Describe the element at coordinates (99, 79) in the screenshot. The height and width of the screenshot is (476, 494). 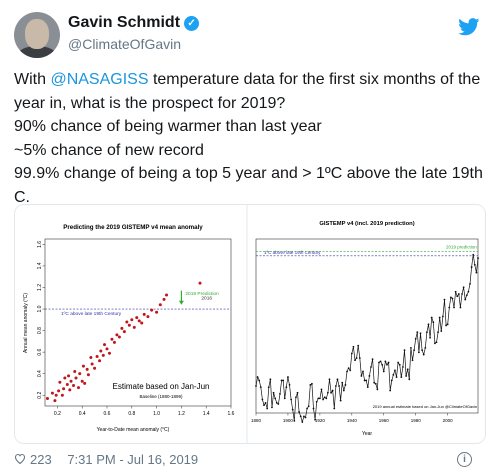
I see `mention-link: @NASAGISS` at that location.